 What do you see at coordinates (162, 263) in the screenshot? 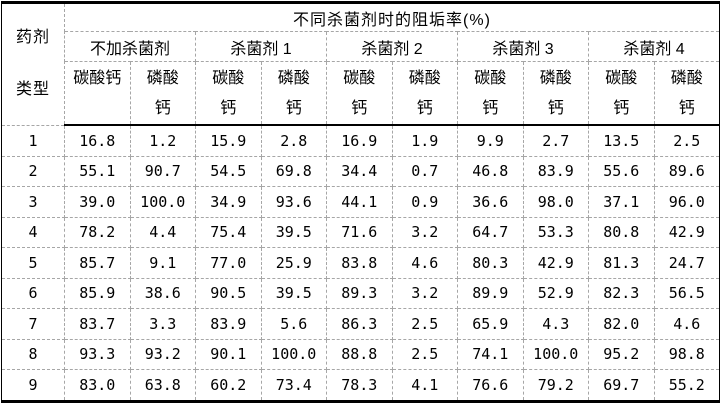
I see `value-cell: 9.1` at bounding box center [162, 263].